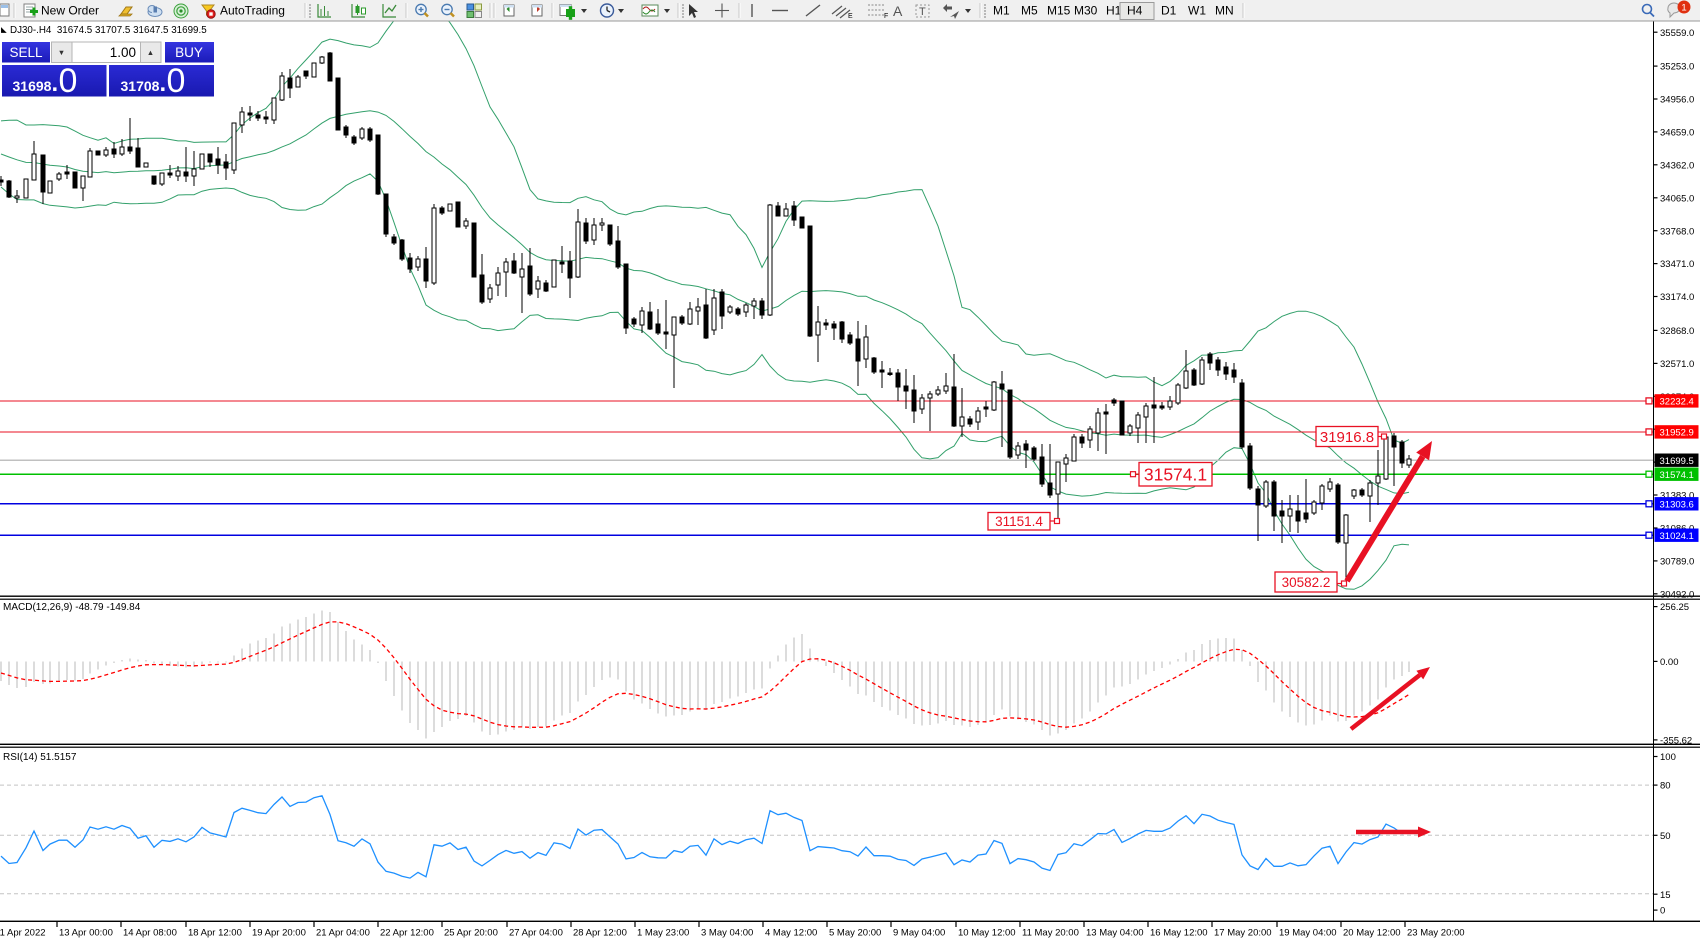  I want to click on svg-text: 20 May 12:00, so click(1372, 933).